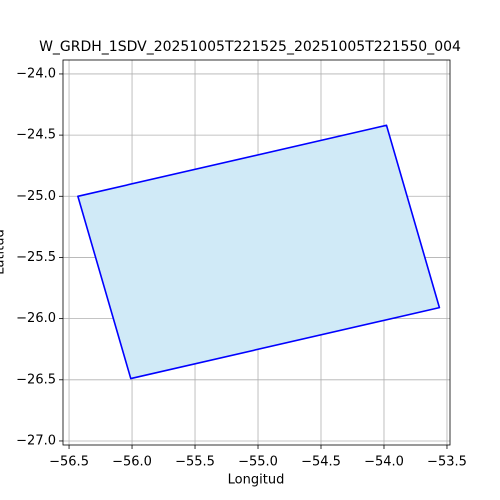  I want to click on y-tick-label: −25.5, so click(36, 257).